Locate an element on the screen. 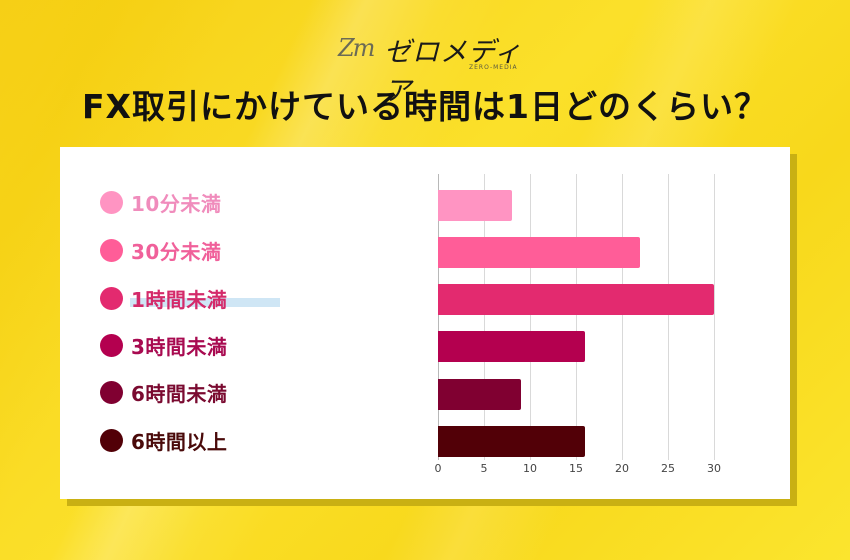 The image size is (850, 560). x-tick-label: 15 is located at coordinates (576, 468).